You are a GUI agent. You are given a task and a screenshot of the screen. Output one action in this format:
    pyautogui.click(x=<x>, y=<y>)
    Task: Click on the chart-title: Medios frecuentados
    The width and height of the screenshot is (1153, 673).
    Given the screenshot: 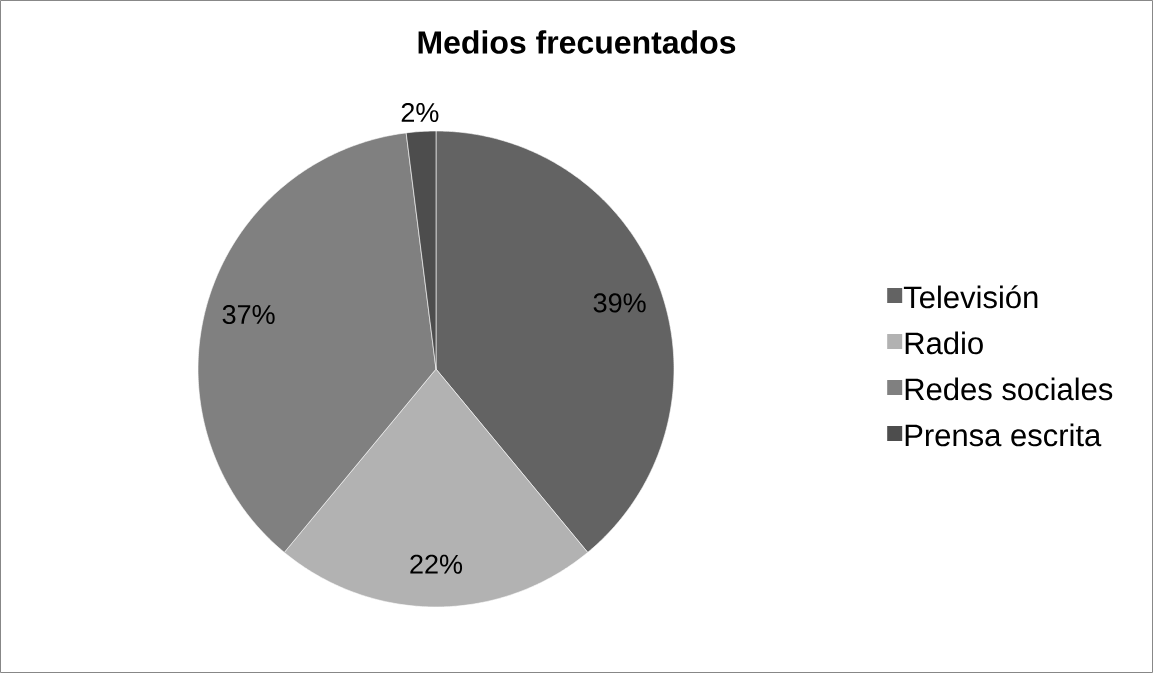 What is the action you would take?
    pyautogui.click(x=577, y=42)
    